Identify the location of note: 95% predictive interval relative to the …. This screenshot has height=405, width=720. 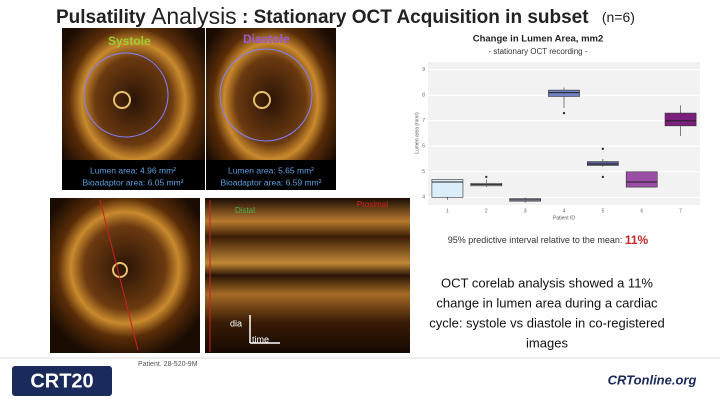
(548, 240).